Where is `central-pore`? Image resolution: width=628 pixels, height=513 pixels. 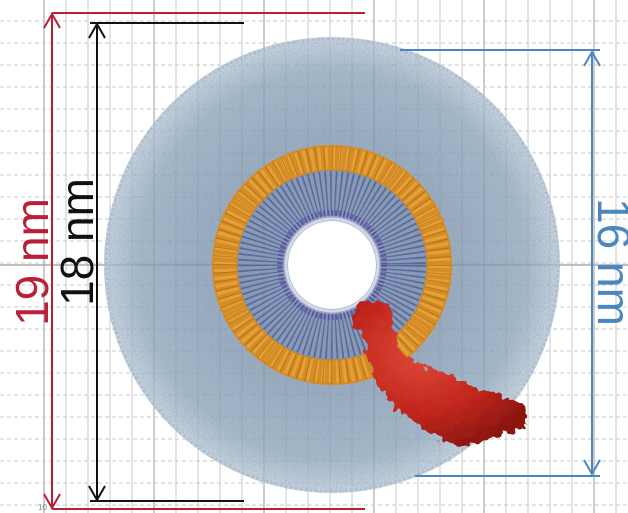 central-pore is located at coordinates (332, 265).